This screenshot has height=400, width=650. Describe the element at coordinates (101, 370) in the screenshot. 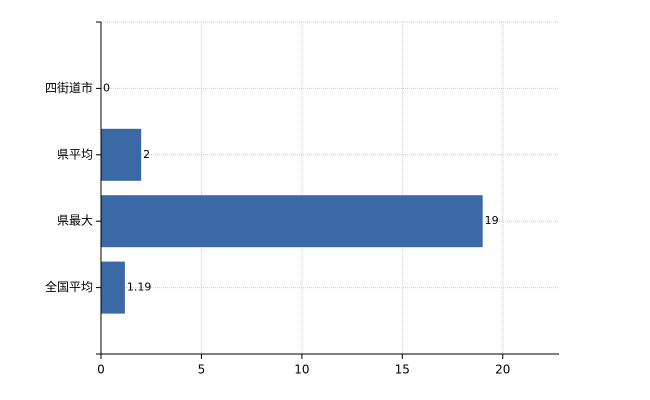

I see `x-tick-label: 0` at that location.